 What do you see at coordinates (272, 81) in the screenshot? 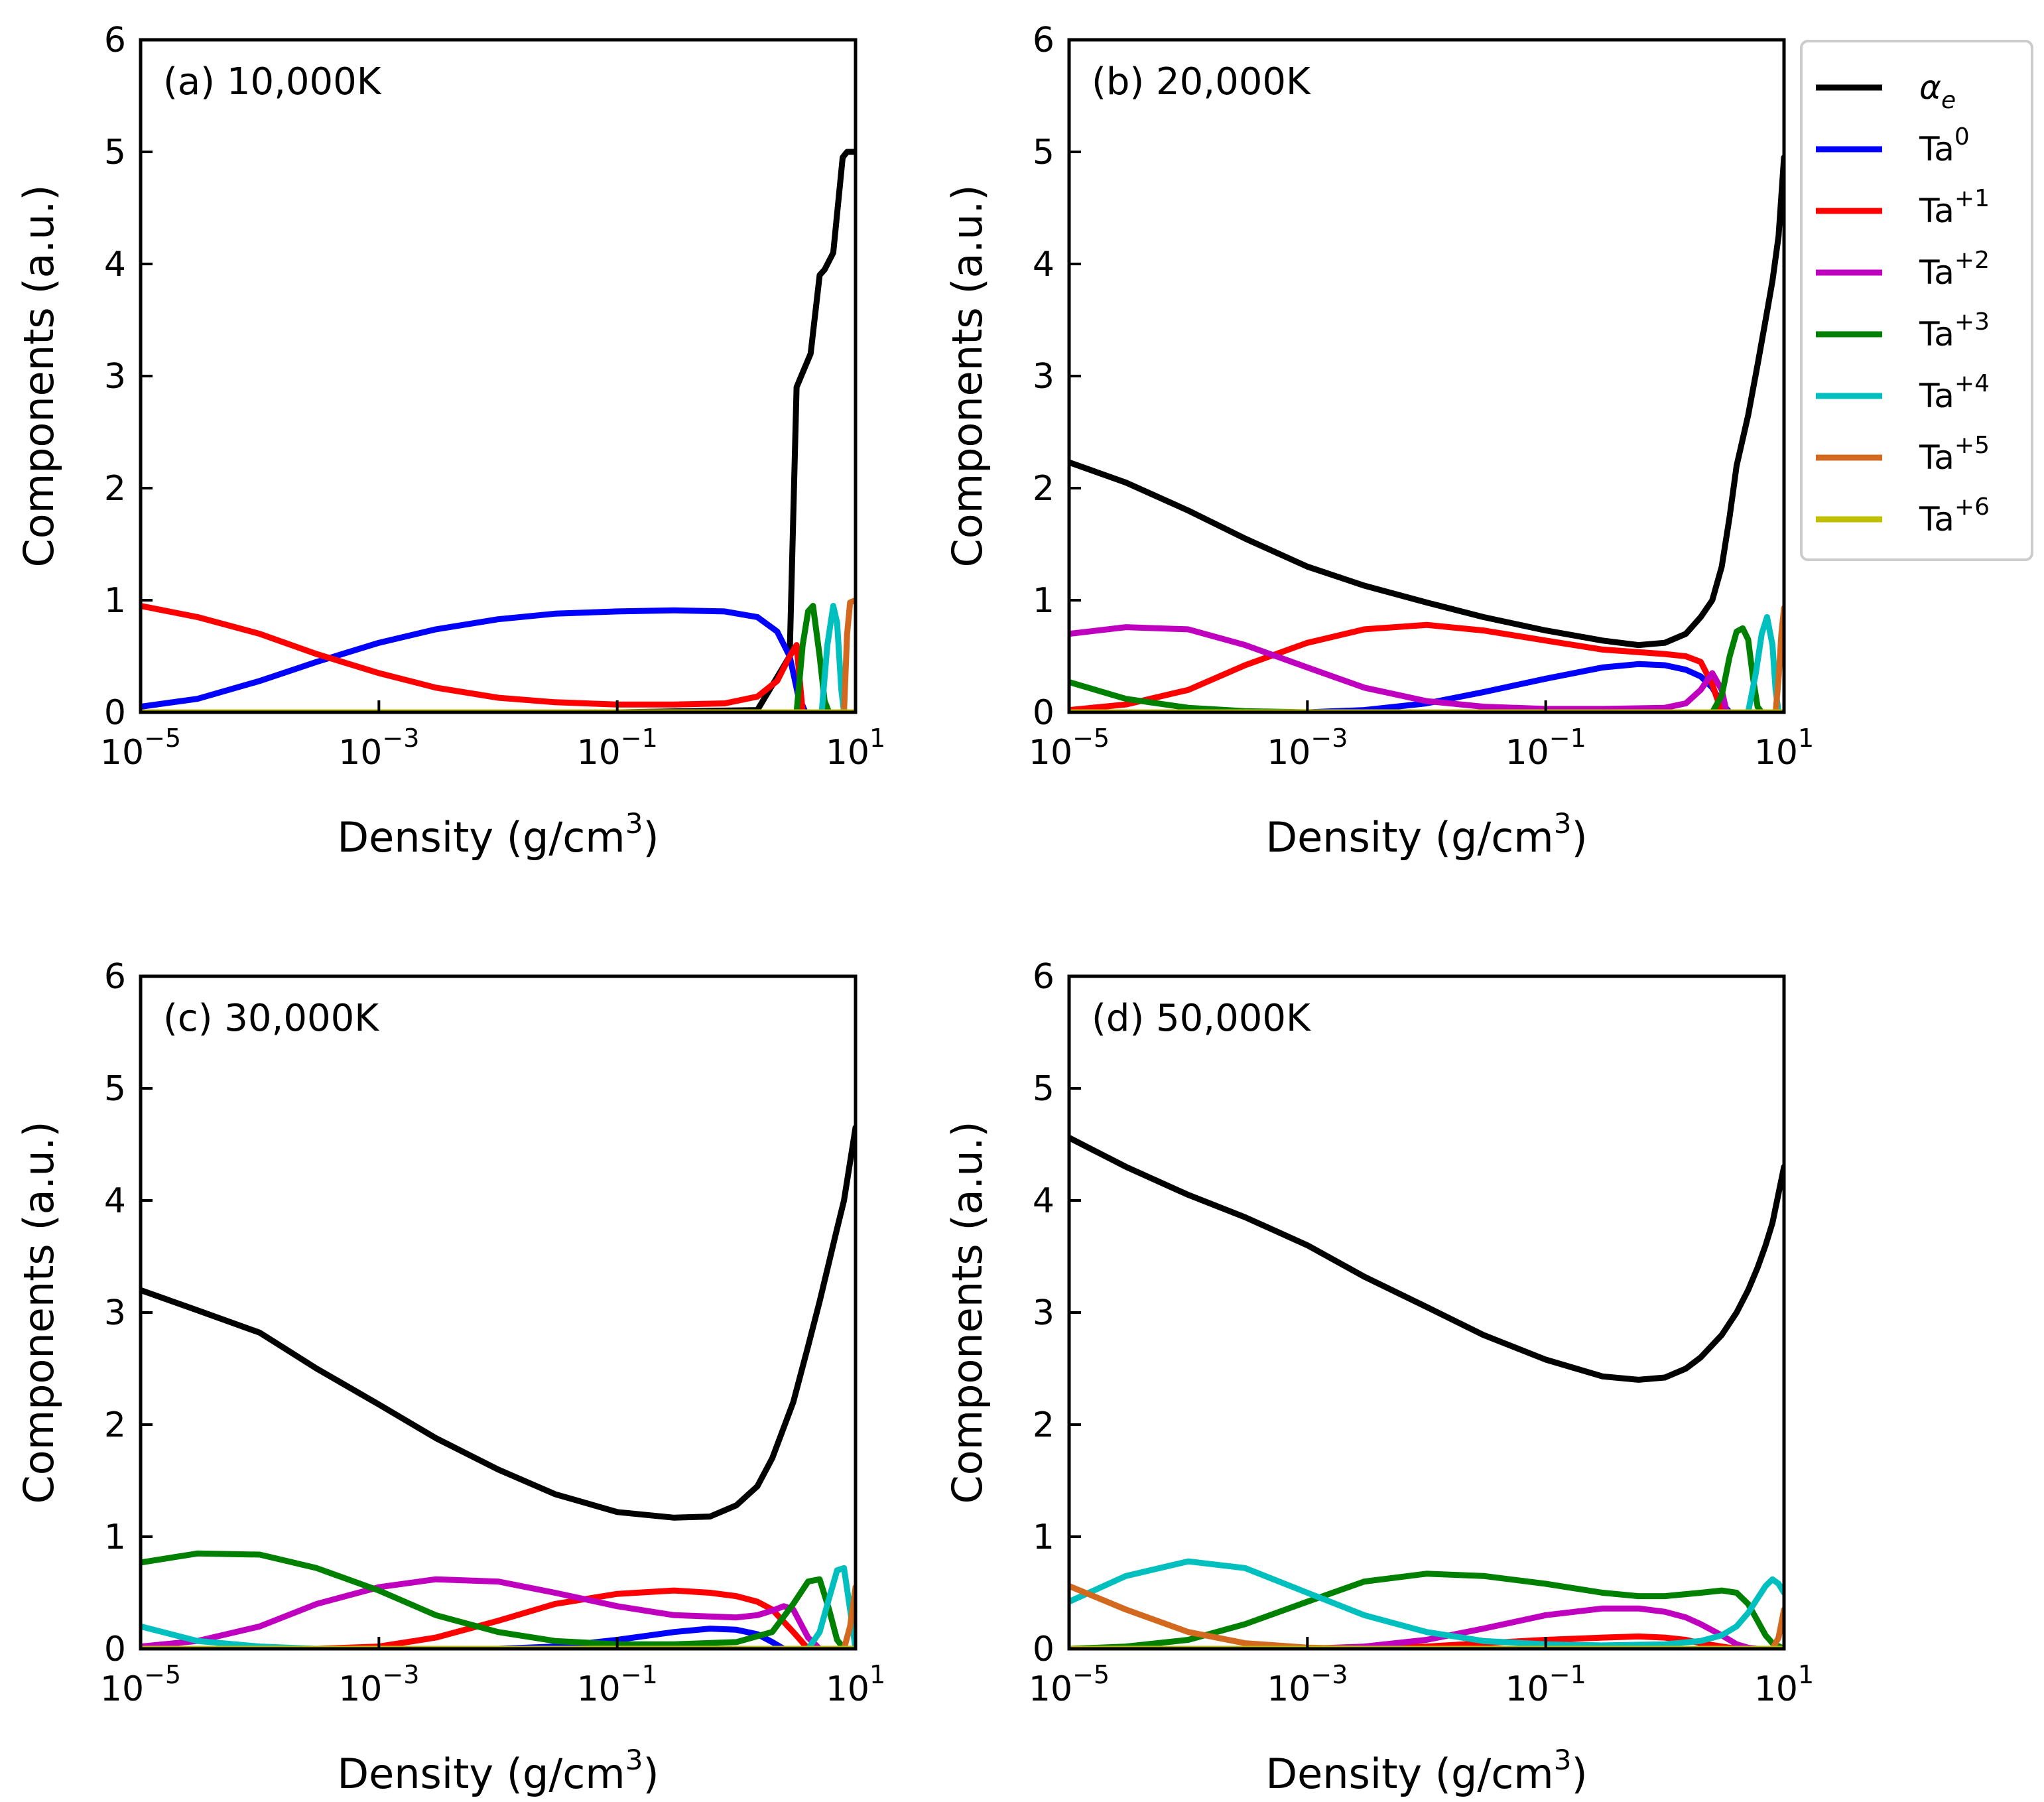
I see `panel-title: (a) 10,000K` at bounding box center [272, 81].